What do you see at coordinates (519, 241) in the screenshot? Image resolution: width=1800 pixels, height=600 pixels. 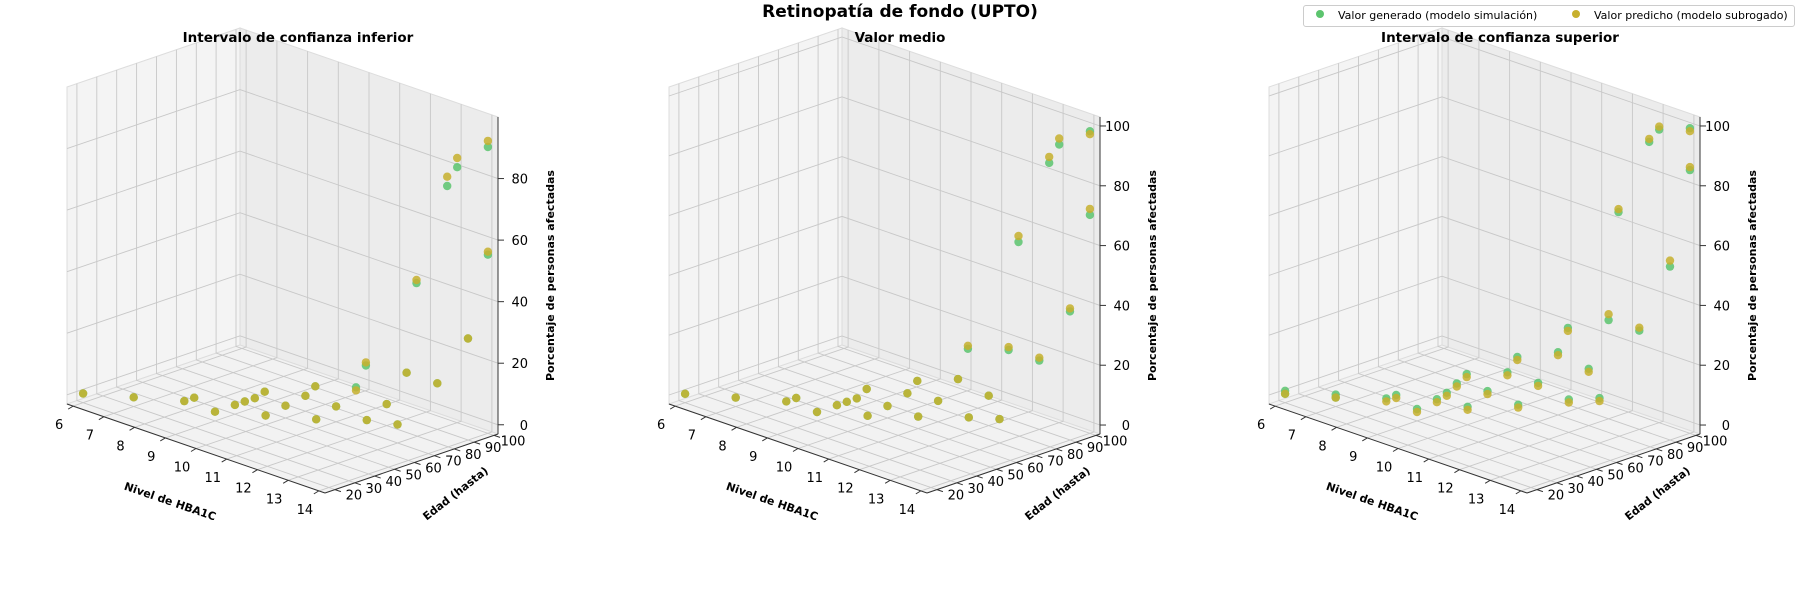 I see `z-tick-label: 60` at bounding box center [519, 241].